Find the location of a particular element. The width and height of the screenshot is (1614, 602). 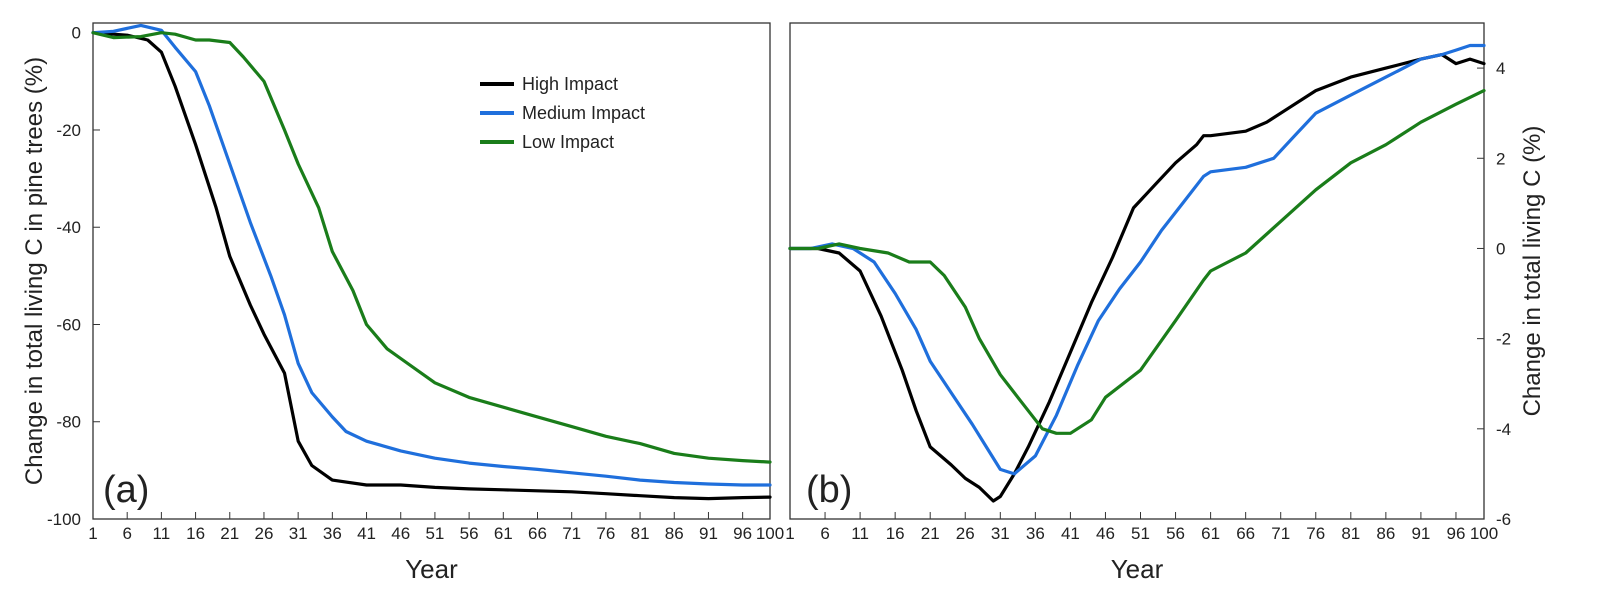

y-tick-label: 2 is located at coordinates (1500, 158).